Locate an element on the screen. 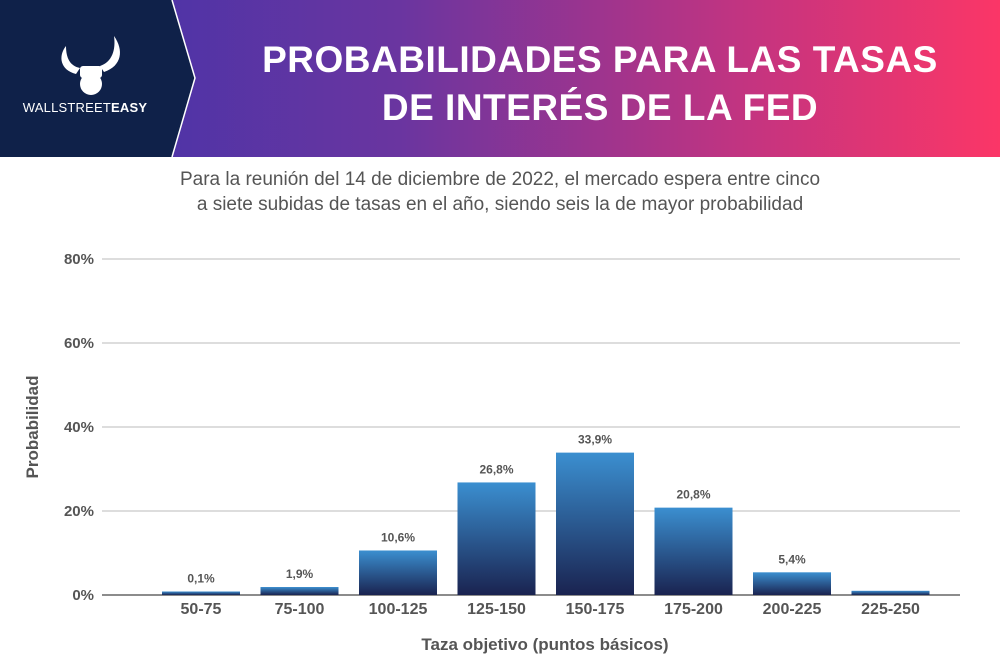 The width and height of the screenshot is (1000, 672). x-tick-label: 50-75 is located at coordinates (201, 609).